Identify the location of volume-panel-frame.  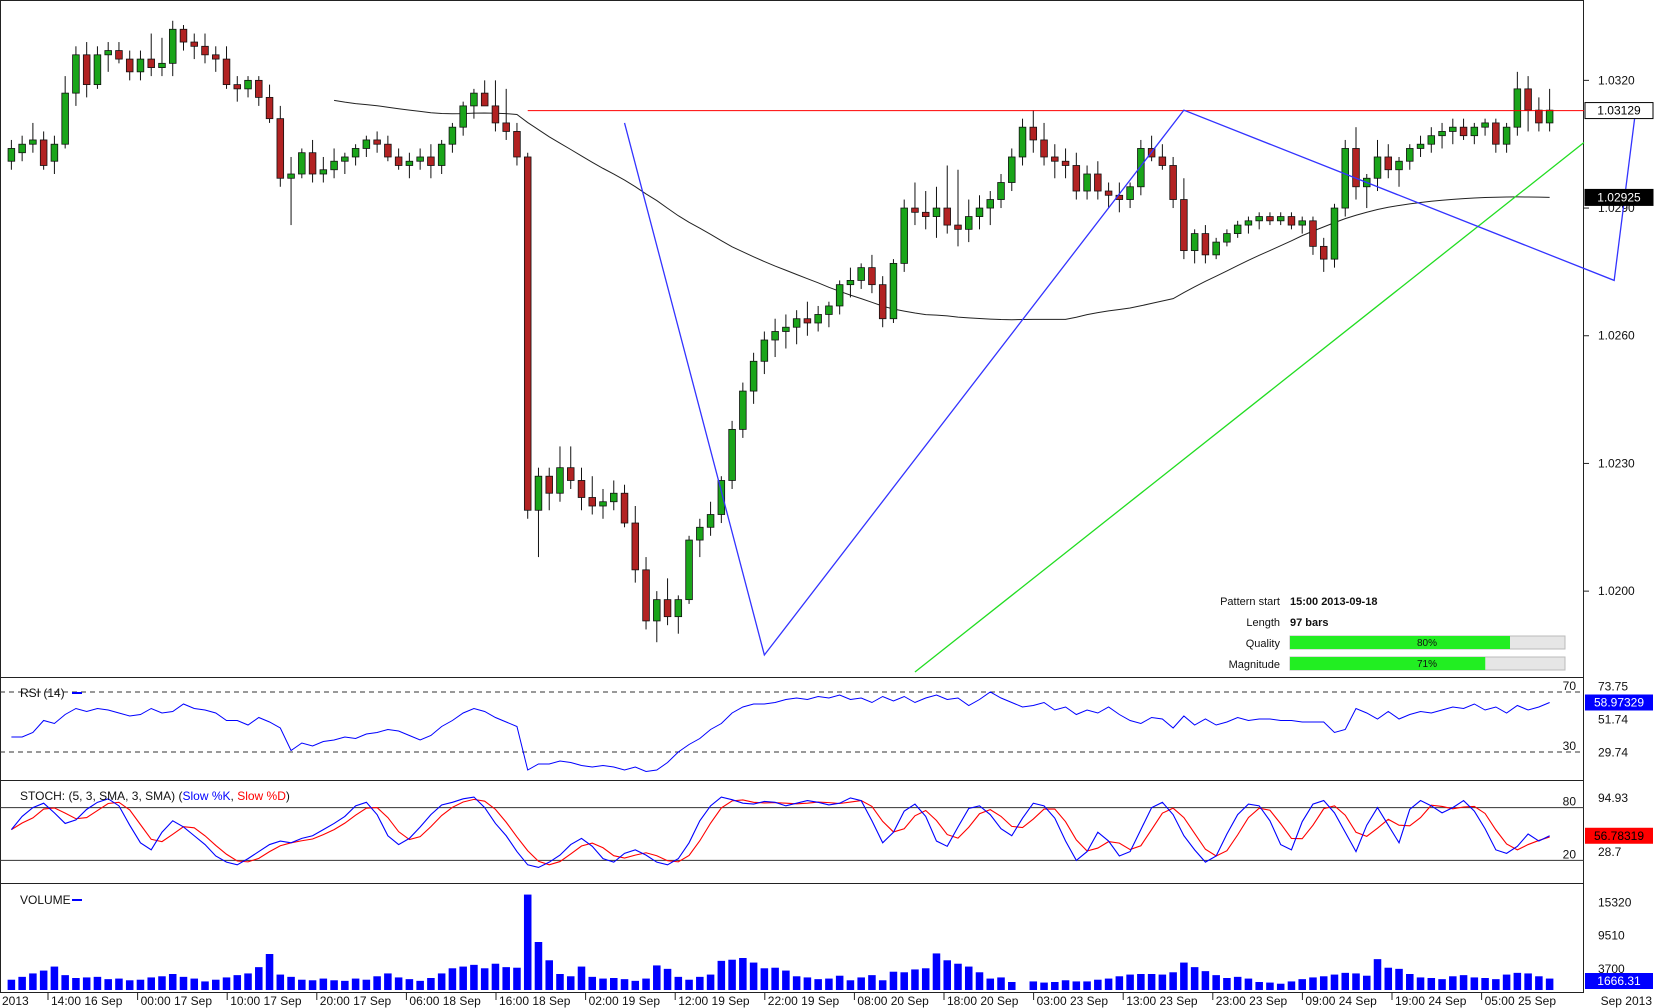
(792, 938).